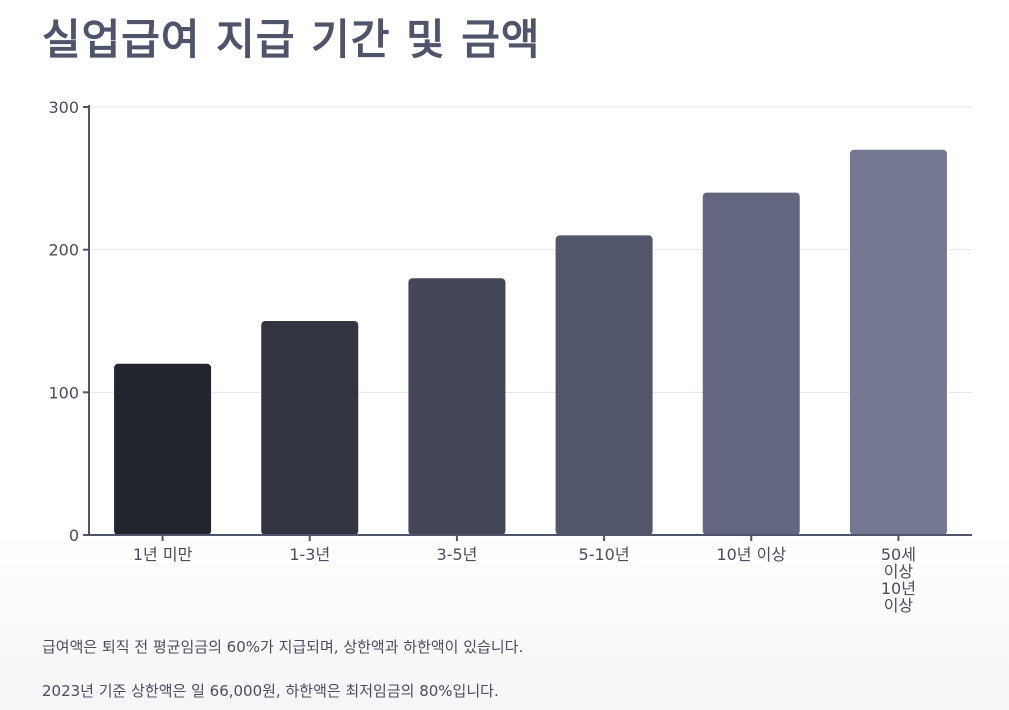 The width and height of the screenshot is (1009, 710). Describe the element at coordinates (456, 554) in the screenshot. I see `x-tick-label: 3-5년` at that location.